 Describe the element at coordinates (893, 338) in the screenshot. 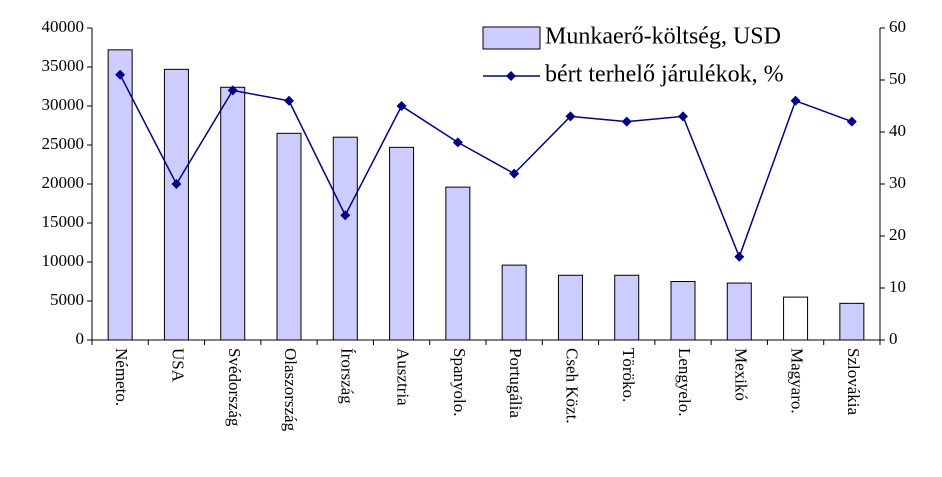

I see `y2-tick-label: 0` at that location.